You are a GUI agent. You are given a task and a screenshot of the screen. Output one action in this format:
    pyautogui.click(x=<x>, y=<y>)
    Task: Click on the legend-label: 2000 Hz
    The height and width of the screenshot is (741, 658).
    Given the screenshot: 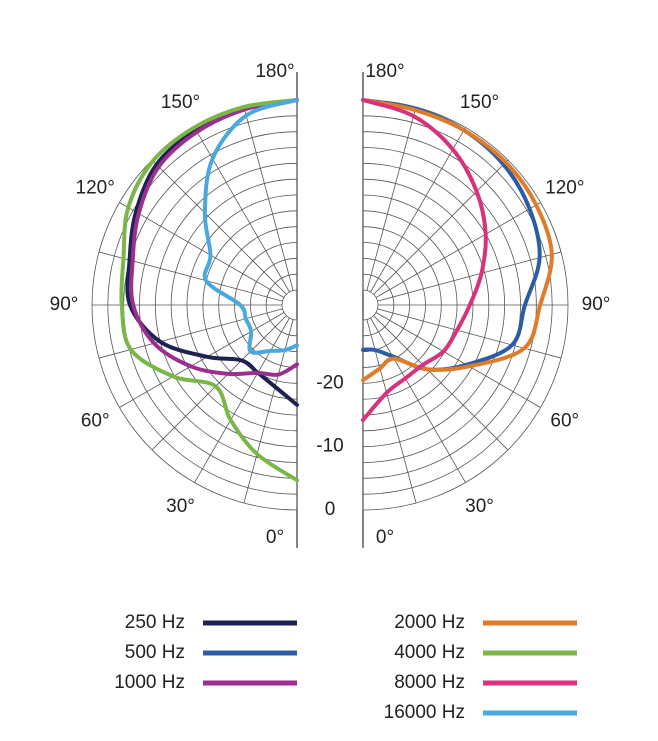 What is the action you would take?
    pyautogui.click(x=429, y=622)
    